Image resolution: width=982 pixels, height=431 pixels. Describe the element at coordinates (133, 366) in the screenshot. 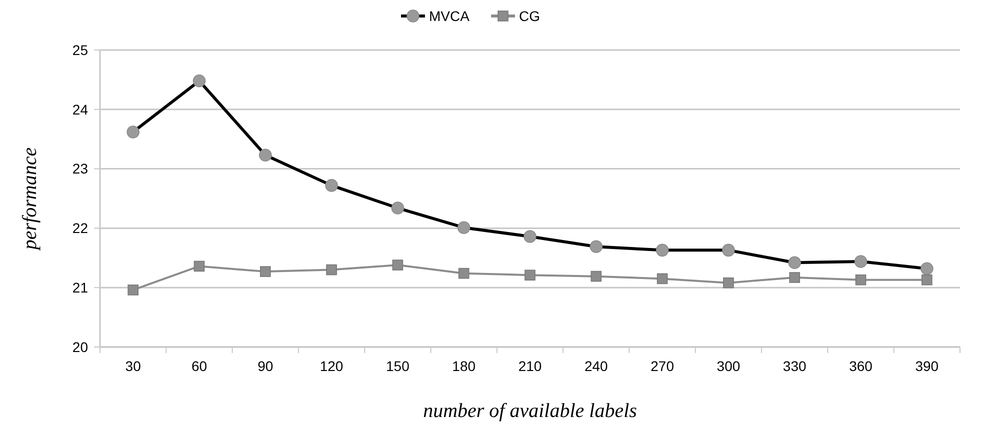

I see `x-tick-label: 30` at that location.